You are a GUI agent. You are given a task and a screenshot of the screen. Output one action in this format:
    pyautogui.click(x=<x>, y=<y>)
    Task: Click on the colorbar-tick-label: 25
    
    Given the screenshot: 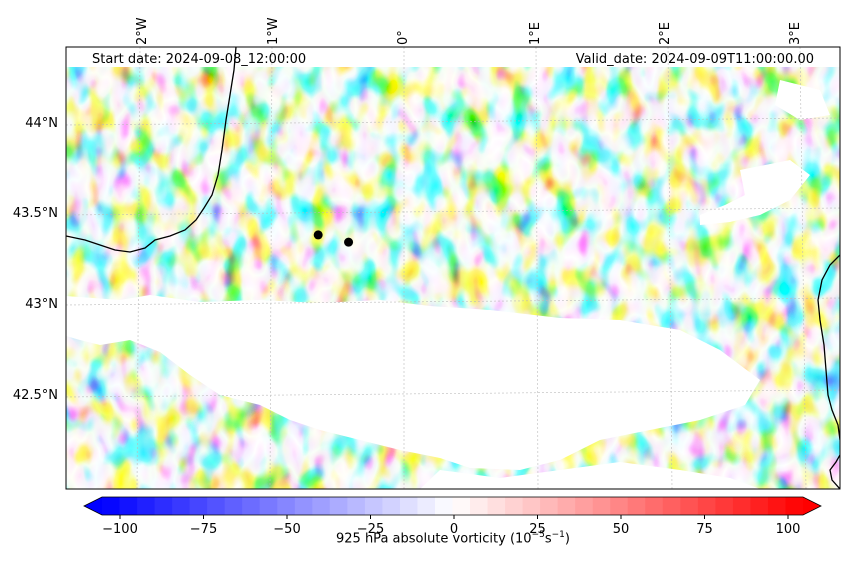 What is the action you would take?
    pyautogui.click(x=537, y=529)
    